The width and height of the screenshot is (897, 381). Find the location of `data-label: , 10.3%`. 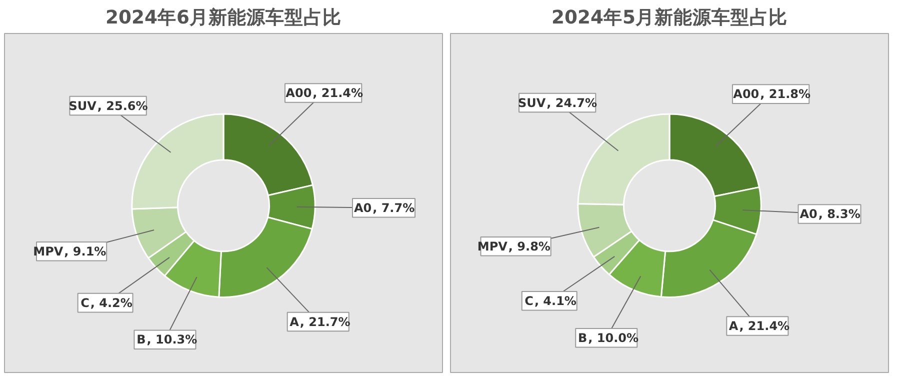

data-label: , 10.3% is located at coordinates (172, 339).